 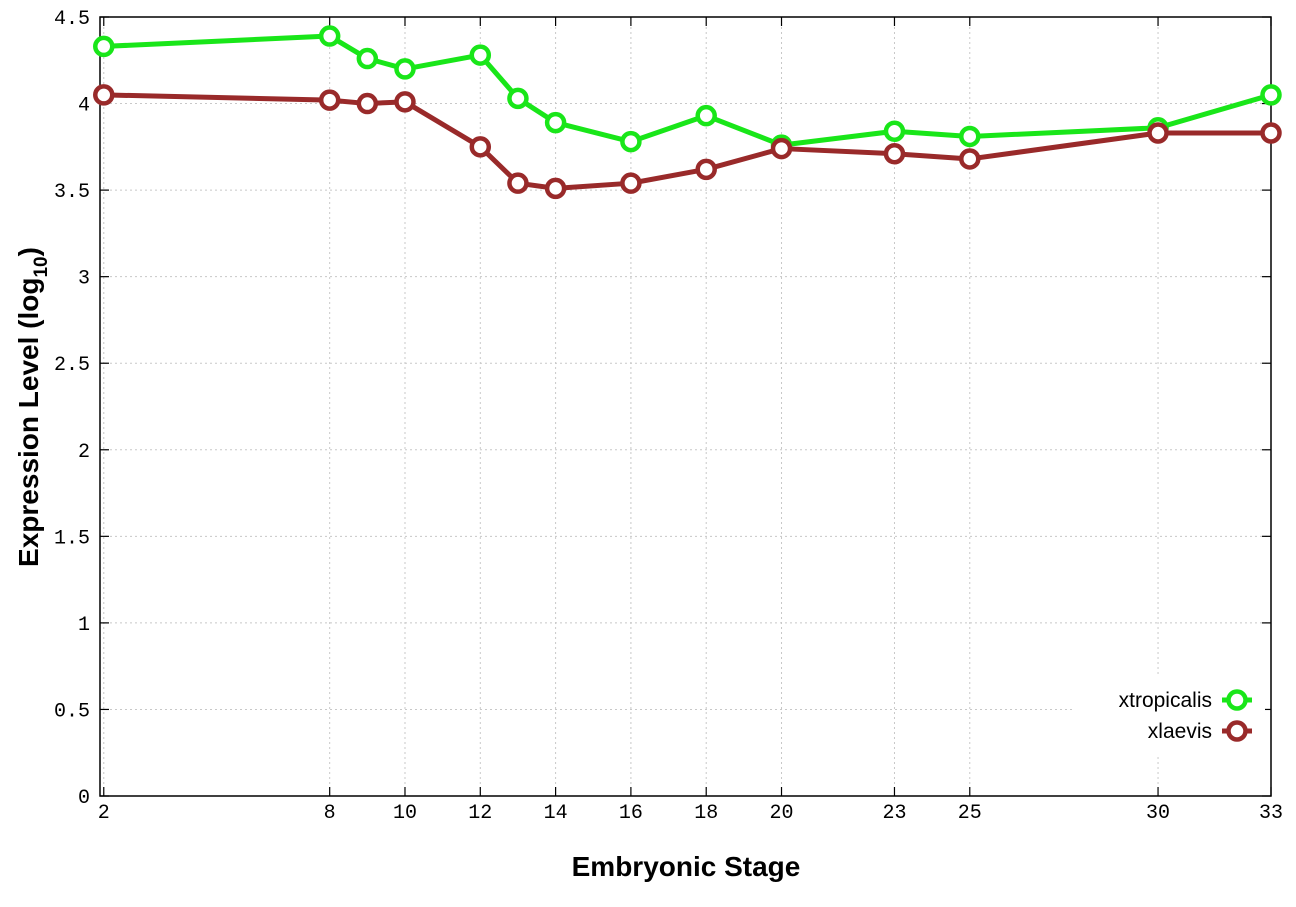 I want to click on y-tick-label: 1, so click(x=84, y=625).